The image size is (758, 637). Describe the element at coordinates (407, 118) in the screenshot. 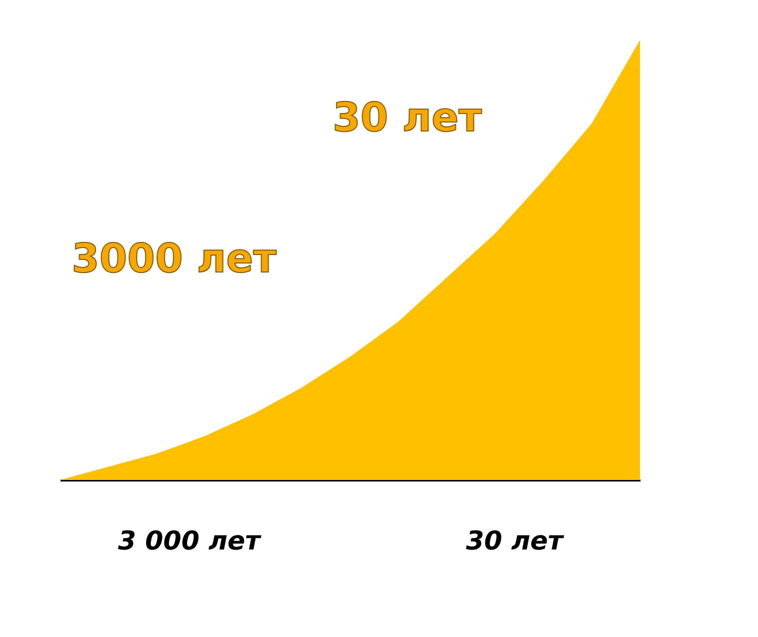

I see `annotation: 30 лет` at that location.